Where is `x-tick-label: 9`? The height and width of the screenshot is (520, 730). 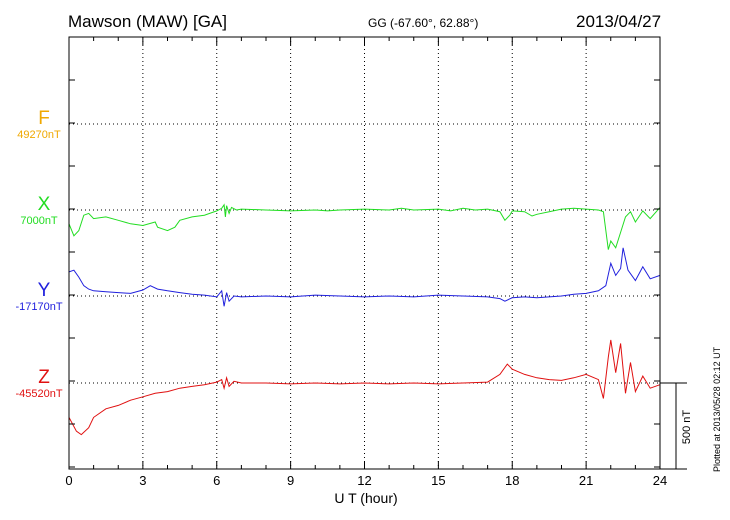 x-tick-label: 9 is located at coordinates (290, 480).